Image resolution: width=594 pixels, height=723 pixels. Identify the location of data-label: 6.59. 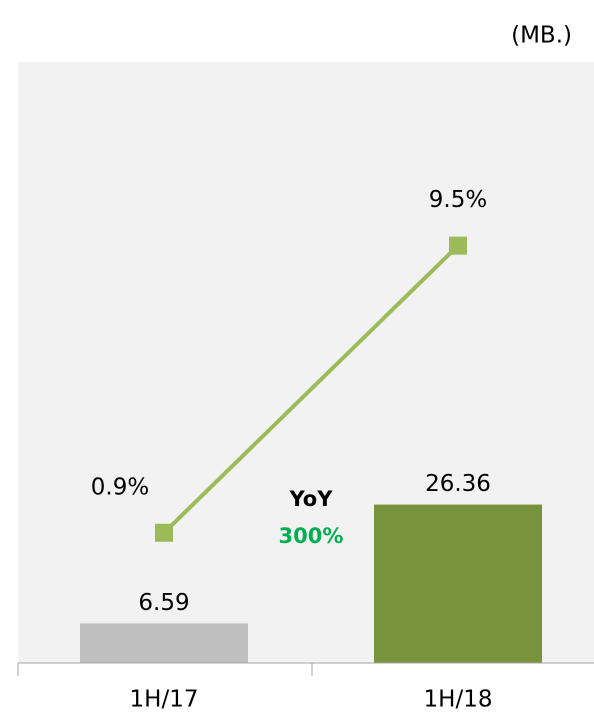
(163, 603).